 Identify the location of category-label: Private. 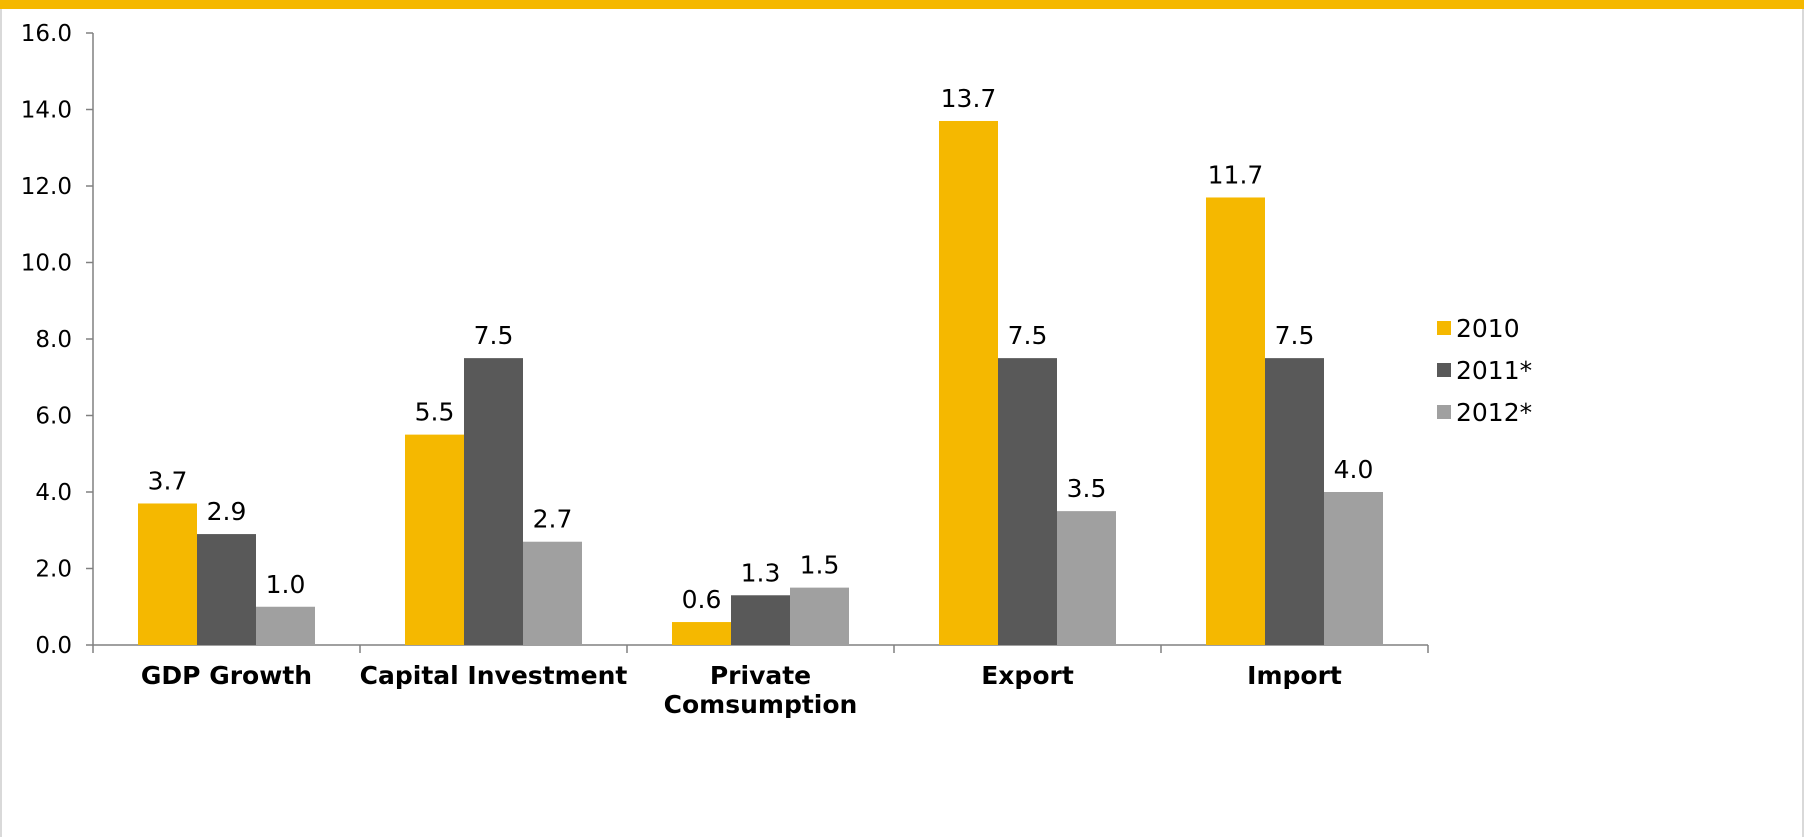
(760, 675).